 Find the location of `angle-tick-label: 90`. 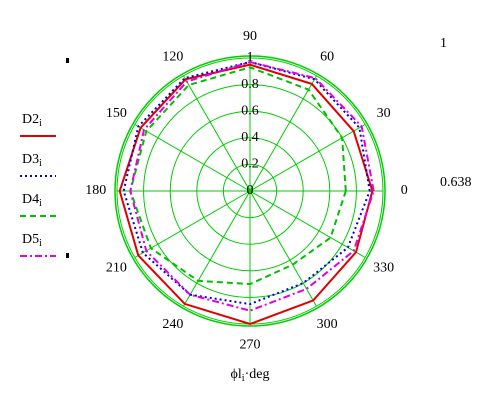

angle-tick-label: 90 is located at coordinates (250, 36).